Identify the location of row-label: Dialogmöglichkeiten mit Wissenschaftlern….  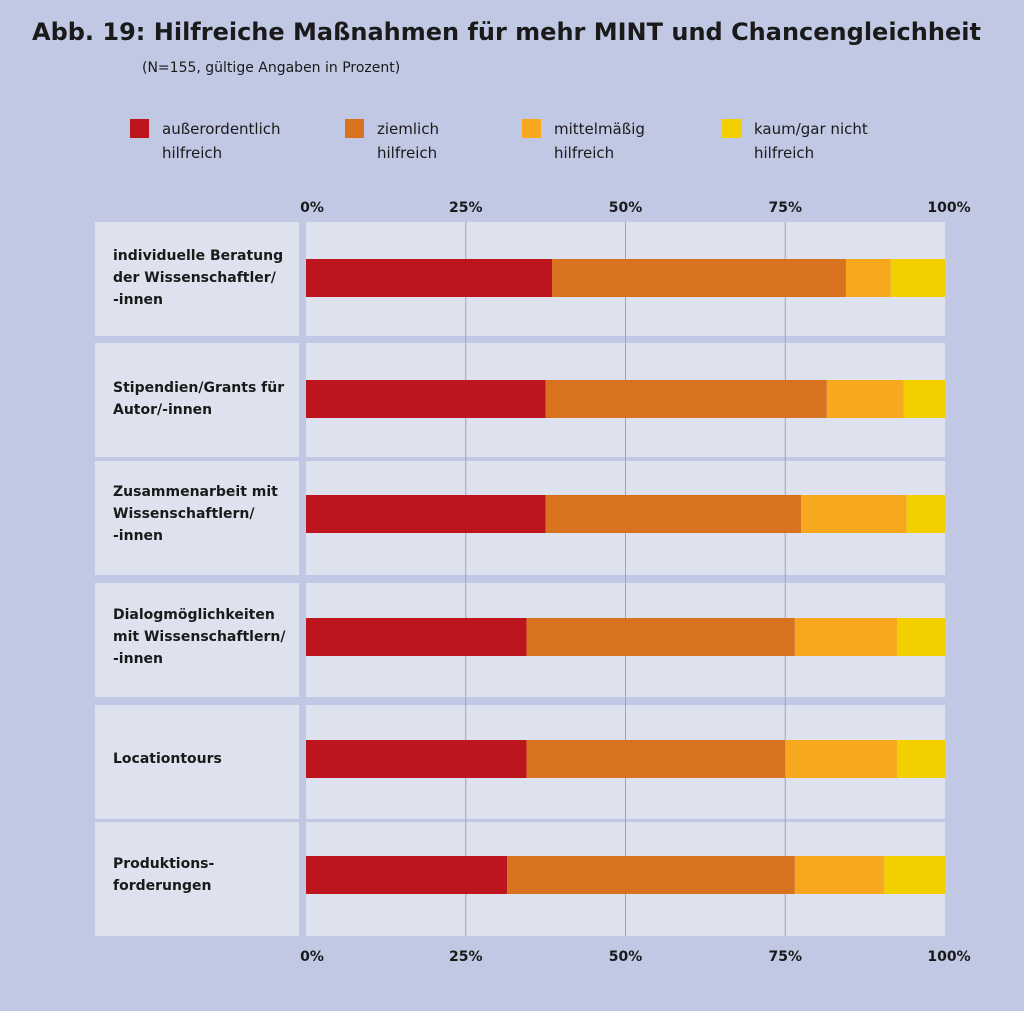
(199, 637).